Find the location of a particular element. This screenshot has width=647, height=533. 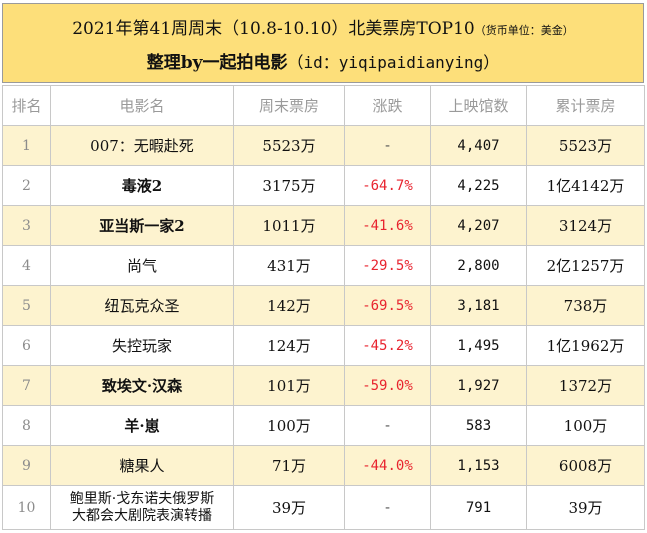

column-header-change: 涨跌 is located at coordinates (387, 105).